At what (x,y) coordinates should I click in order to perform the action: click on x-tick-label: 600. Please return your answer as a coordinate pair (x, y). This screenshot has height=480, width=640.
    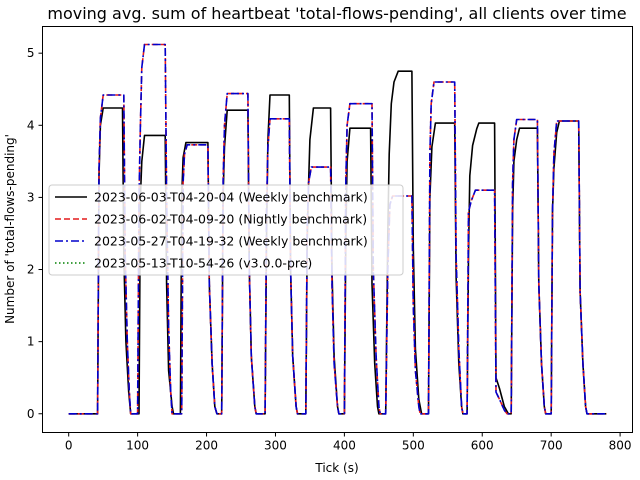
    Looking at the image, I should click on (482, 446).